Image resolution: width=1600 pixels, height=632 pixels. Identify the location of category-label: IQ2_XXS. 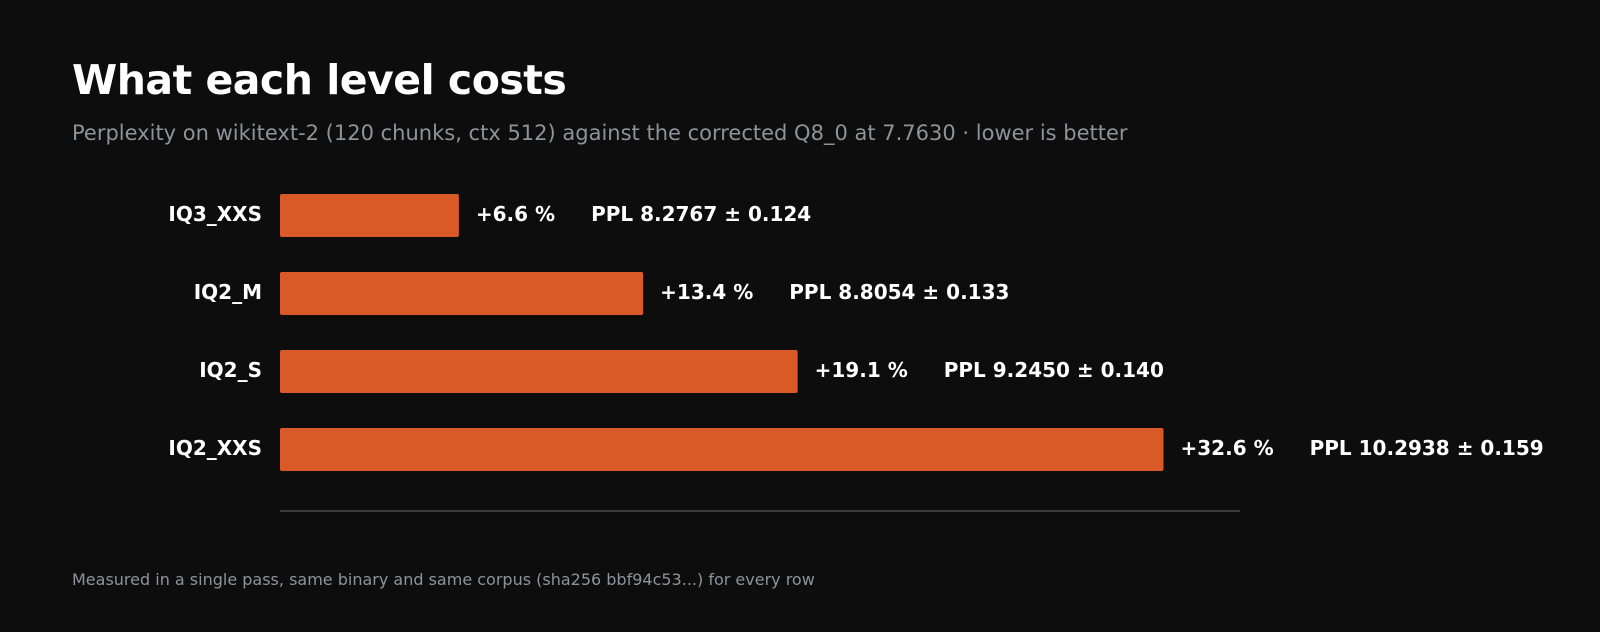
(215, 448).